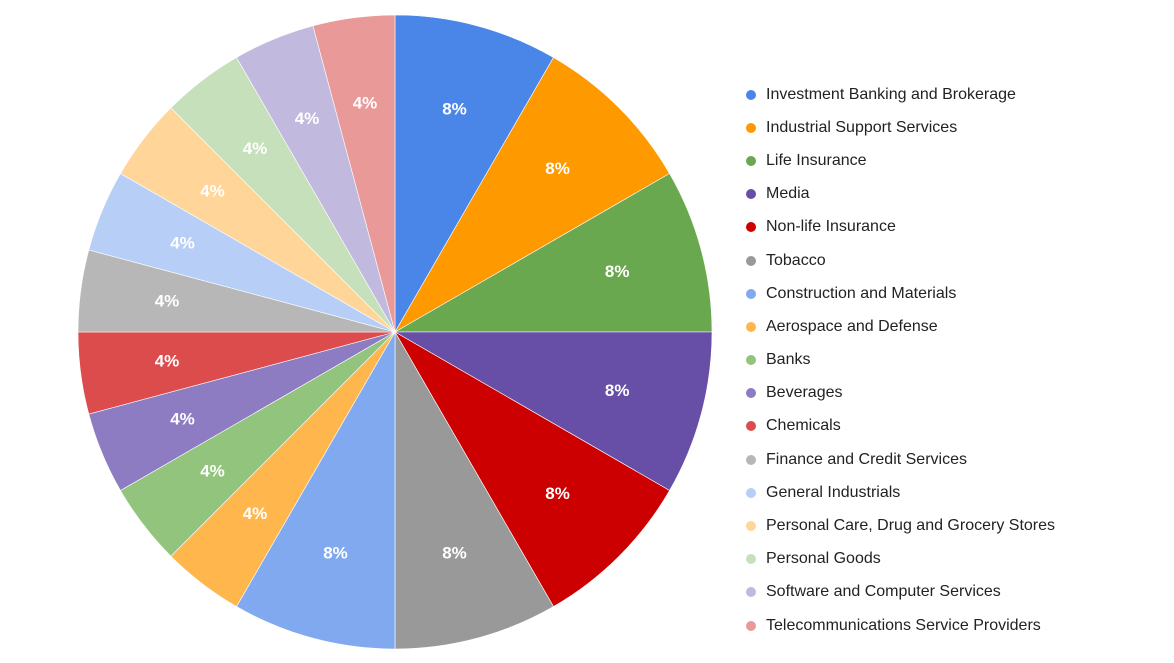  What do you see at coordinates (899, 227) in the screenshot?
I see `legend-item: Non-life Insurance` at bounding box center [899, 227].